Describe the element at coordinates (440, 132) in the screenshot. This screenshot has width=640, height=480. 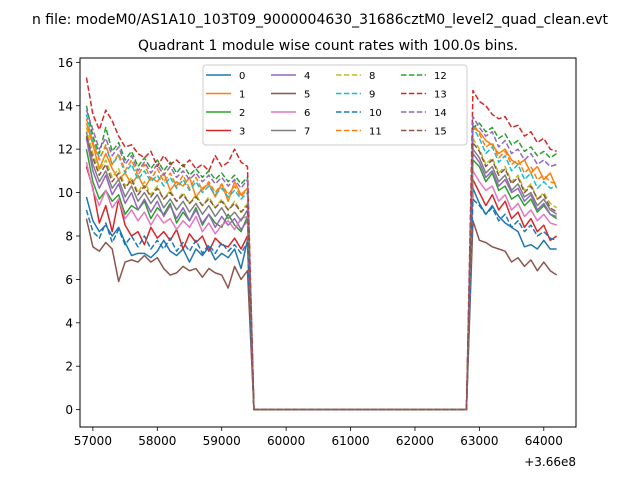
I see `legend-label-15: 15` at that location.